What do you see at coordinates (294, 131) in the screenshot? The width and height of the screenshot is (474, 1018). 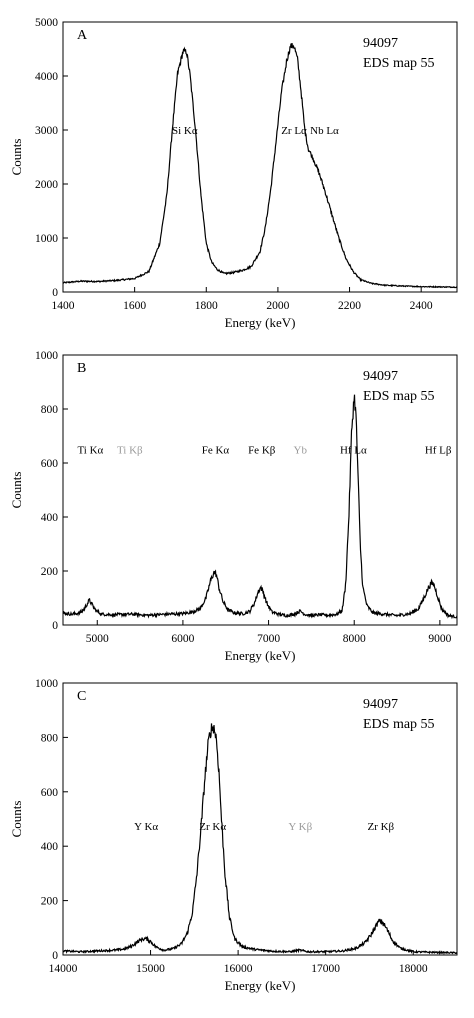 I see `peak-label: Zr Lα` at bounding box center [294, 131].